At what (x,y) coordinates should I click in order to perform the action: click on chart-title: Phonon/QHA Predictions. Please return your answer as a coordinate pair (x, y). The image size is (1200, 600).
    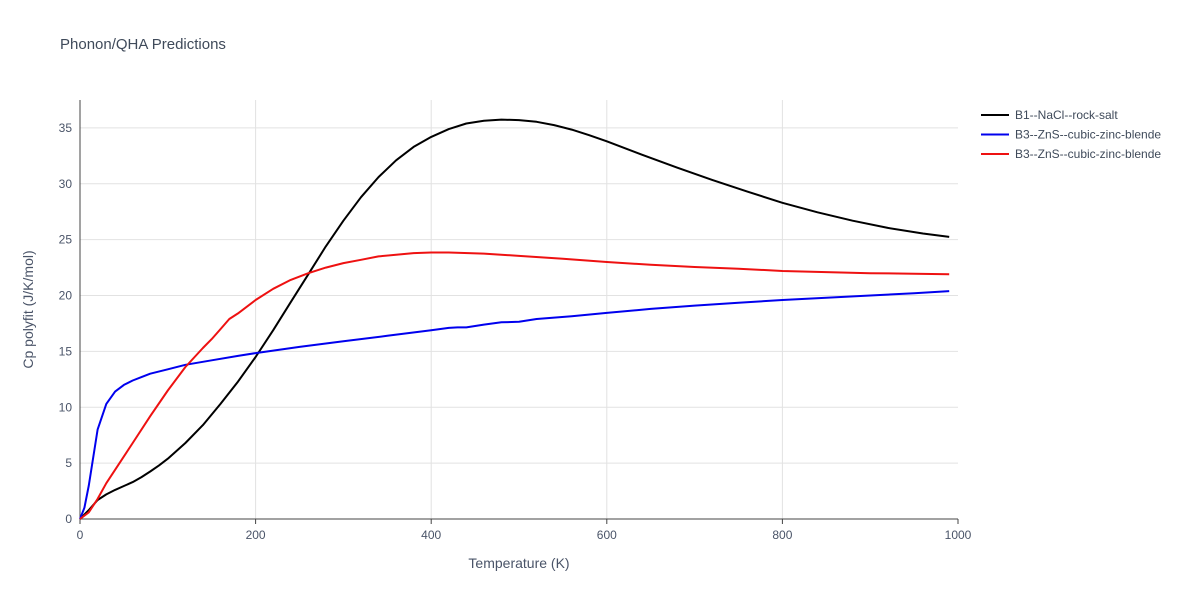
    Looking at the image, I should click on (143, 44).